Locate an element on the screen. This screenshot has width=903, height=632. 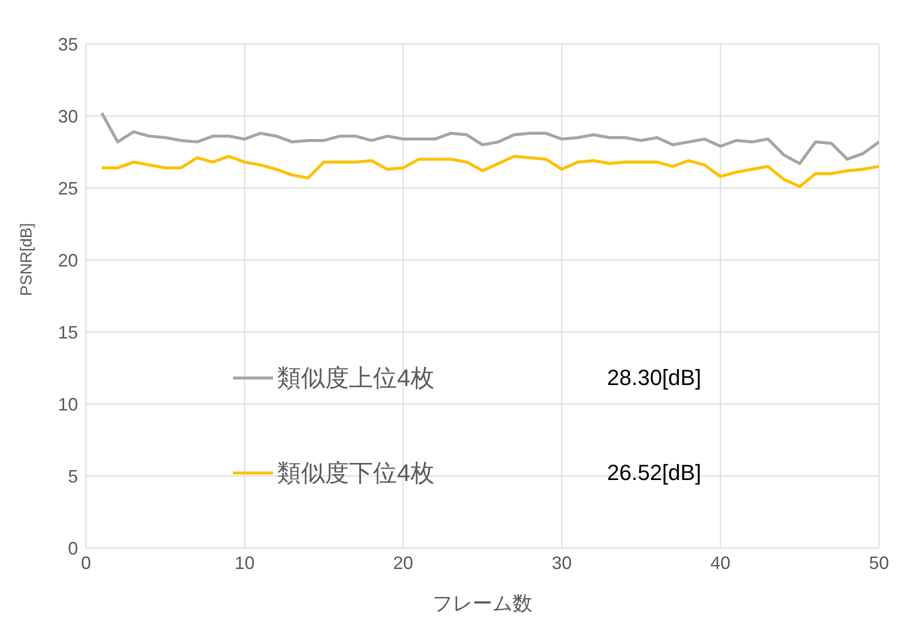
y-tick-label: 0 is located at coordinates (73, 548).